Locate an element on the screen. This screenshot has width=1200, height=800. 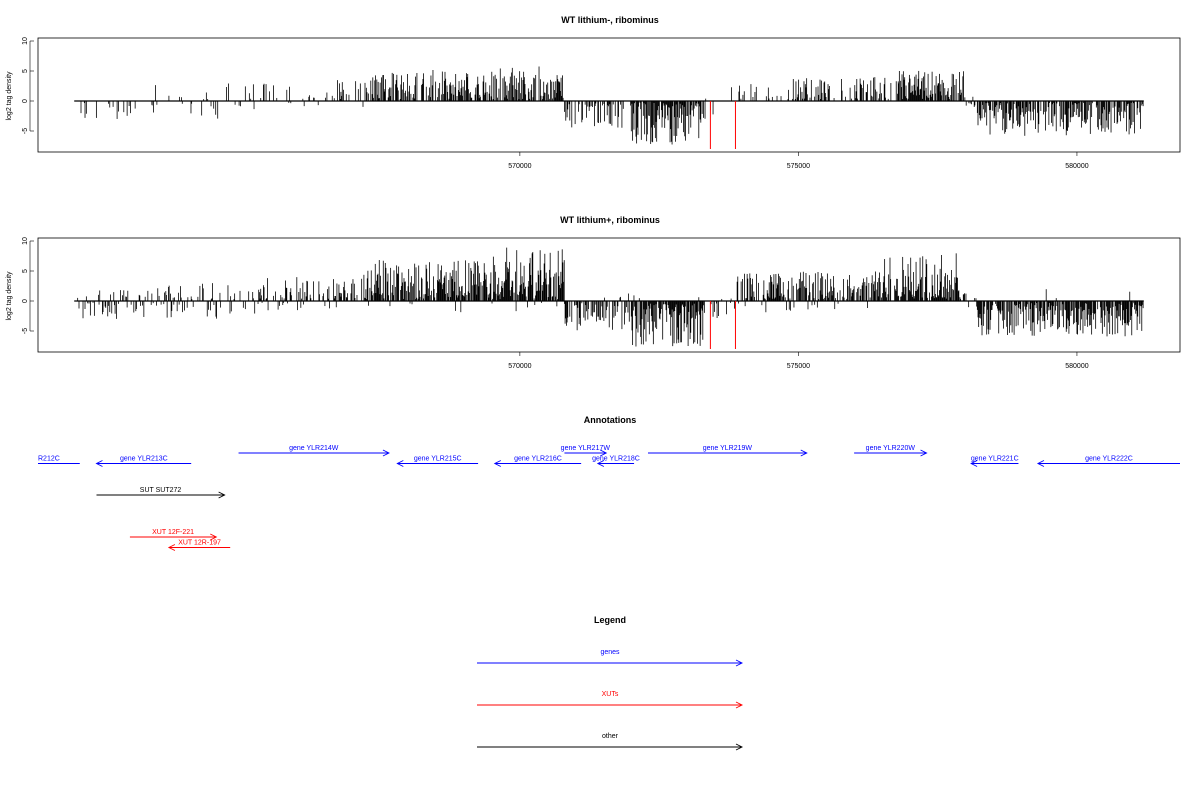
track-label: XUT 12R-197 is located at coordinates (199, 543).